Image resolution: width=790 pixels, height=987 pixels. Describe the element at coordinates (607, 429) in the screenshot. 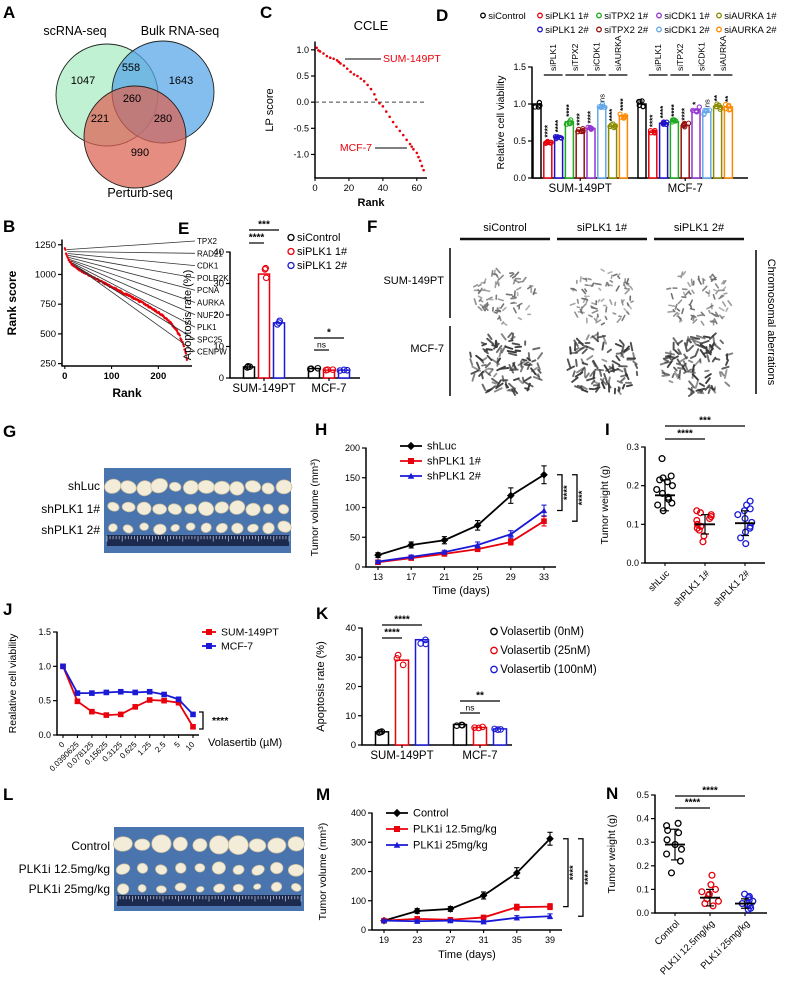

I see `panel-letter-i: I` at that location.